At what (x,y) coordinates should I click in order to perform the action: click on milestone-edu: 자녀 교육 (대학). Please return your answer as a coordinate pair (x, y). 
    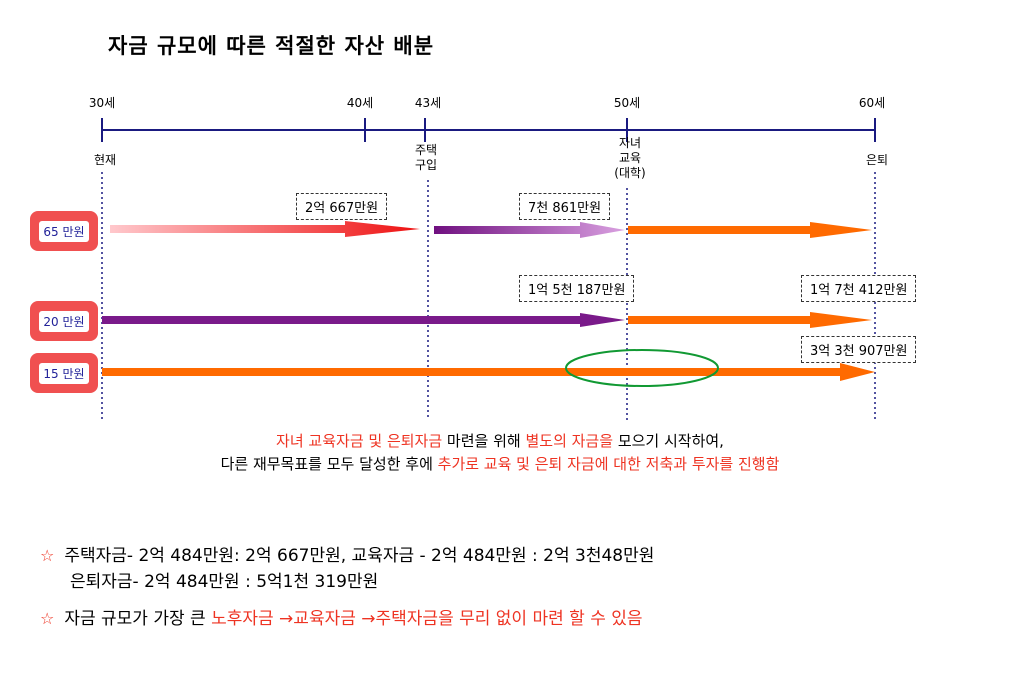
    Looking at the image, I should click on (629, 158).